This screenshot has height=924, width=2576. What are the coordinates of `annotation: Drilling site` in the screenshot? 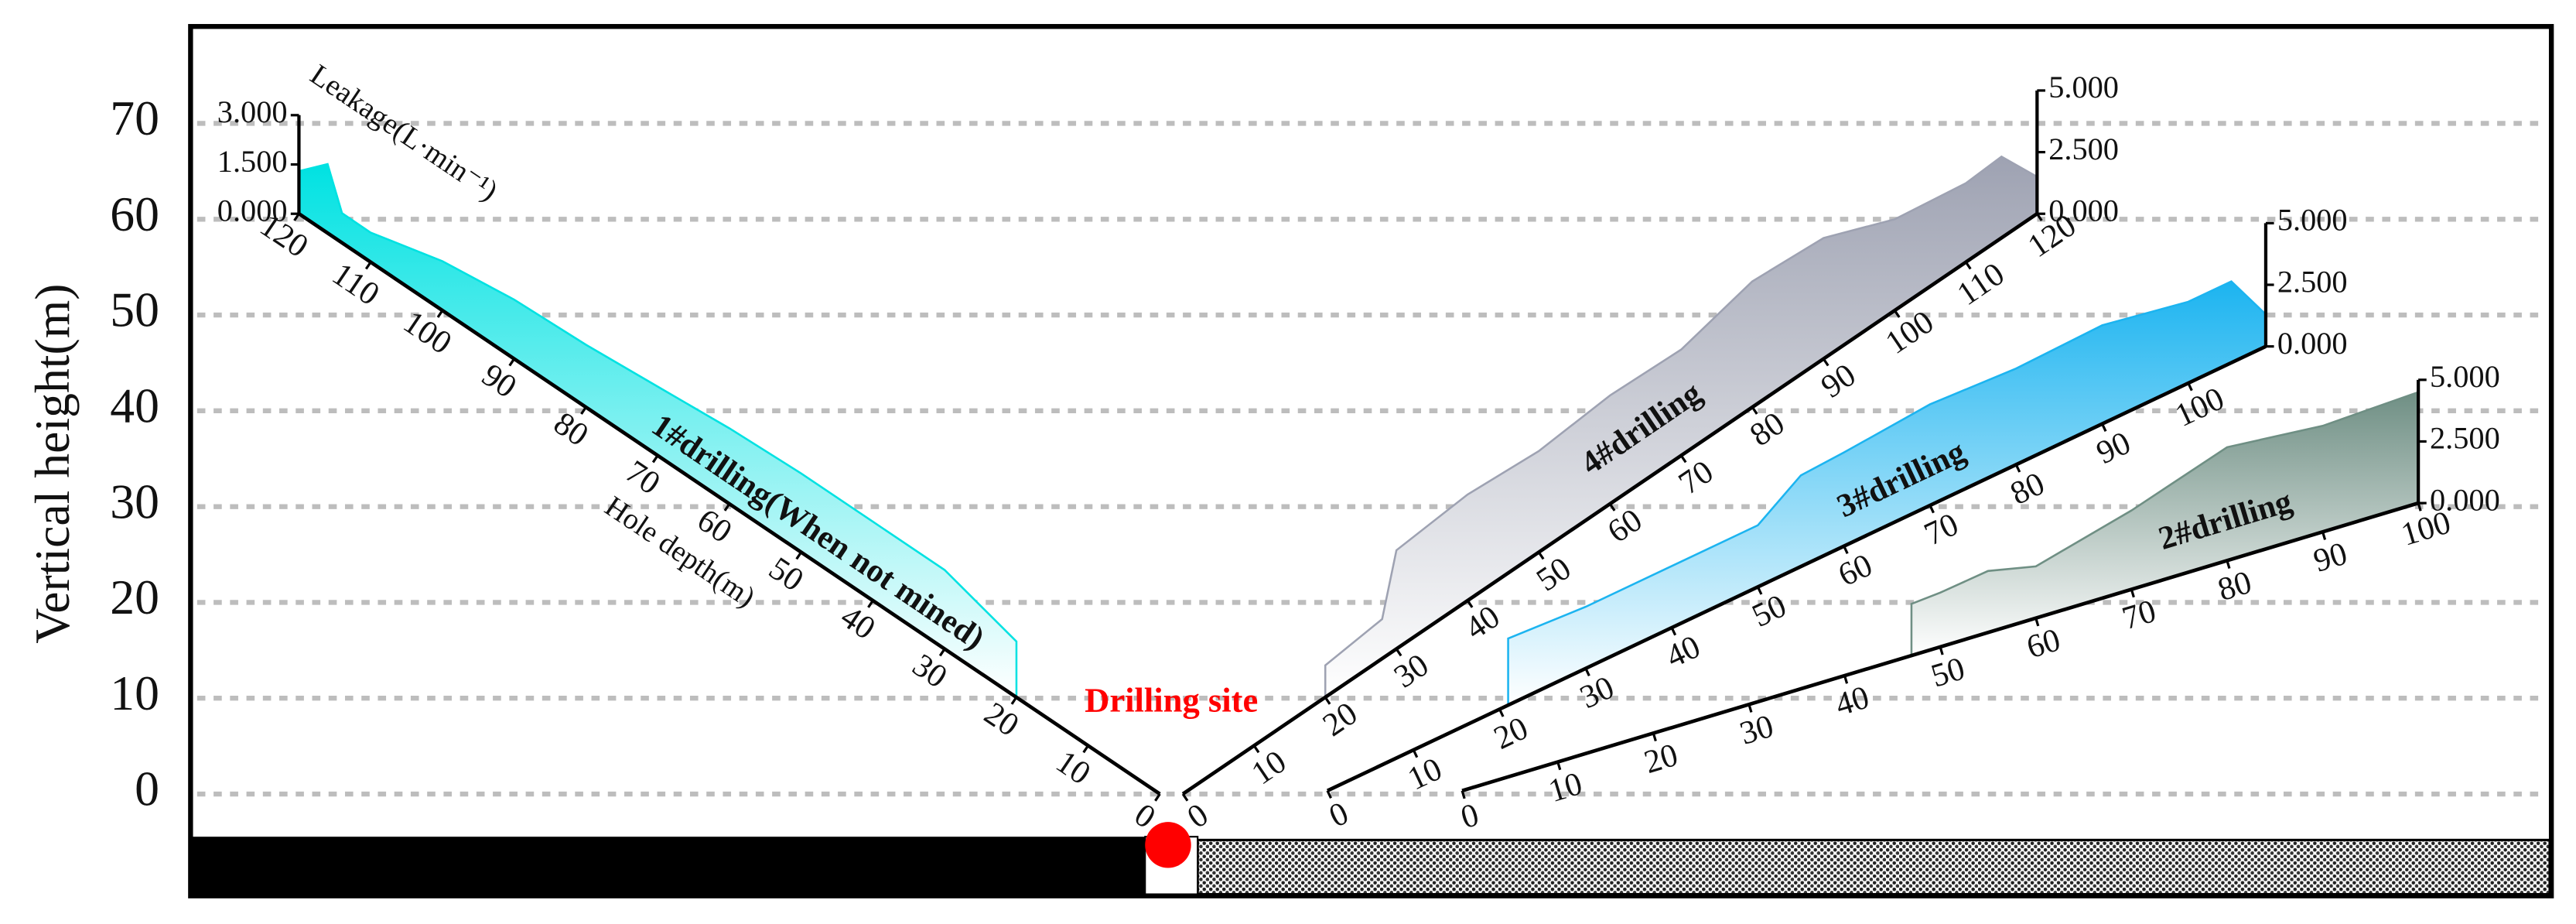 It's located at (1171, 699).